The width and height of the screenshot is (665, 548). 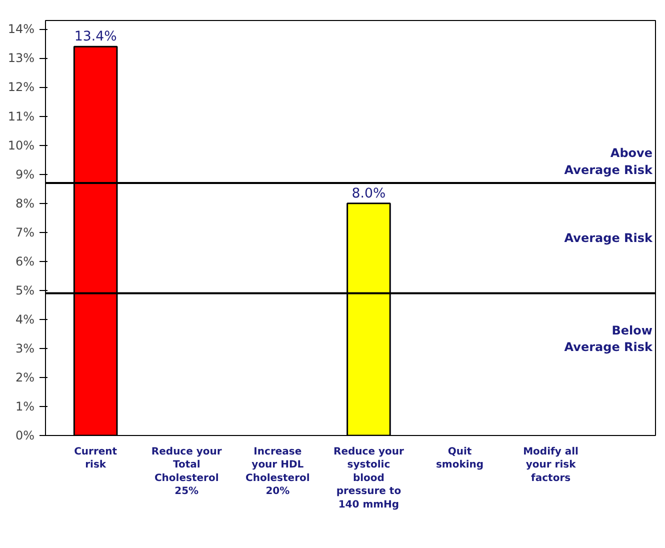 What do you see at coordinates (21, 87) in the screenshot?
I see `y-tick-label: 12%` at bounding box center [21, 87].